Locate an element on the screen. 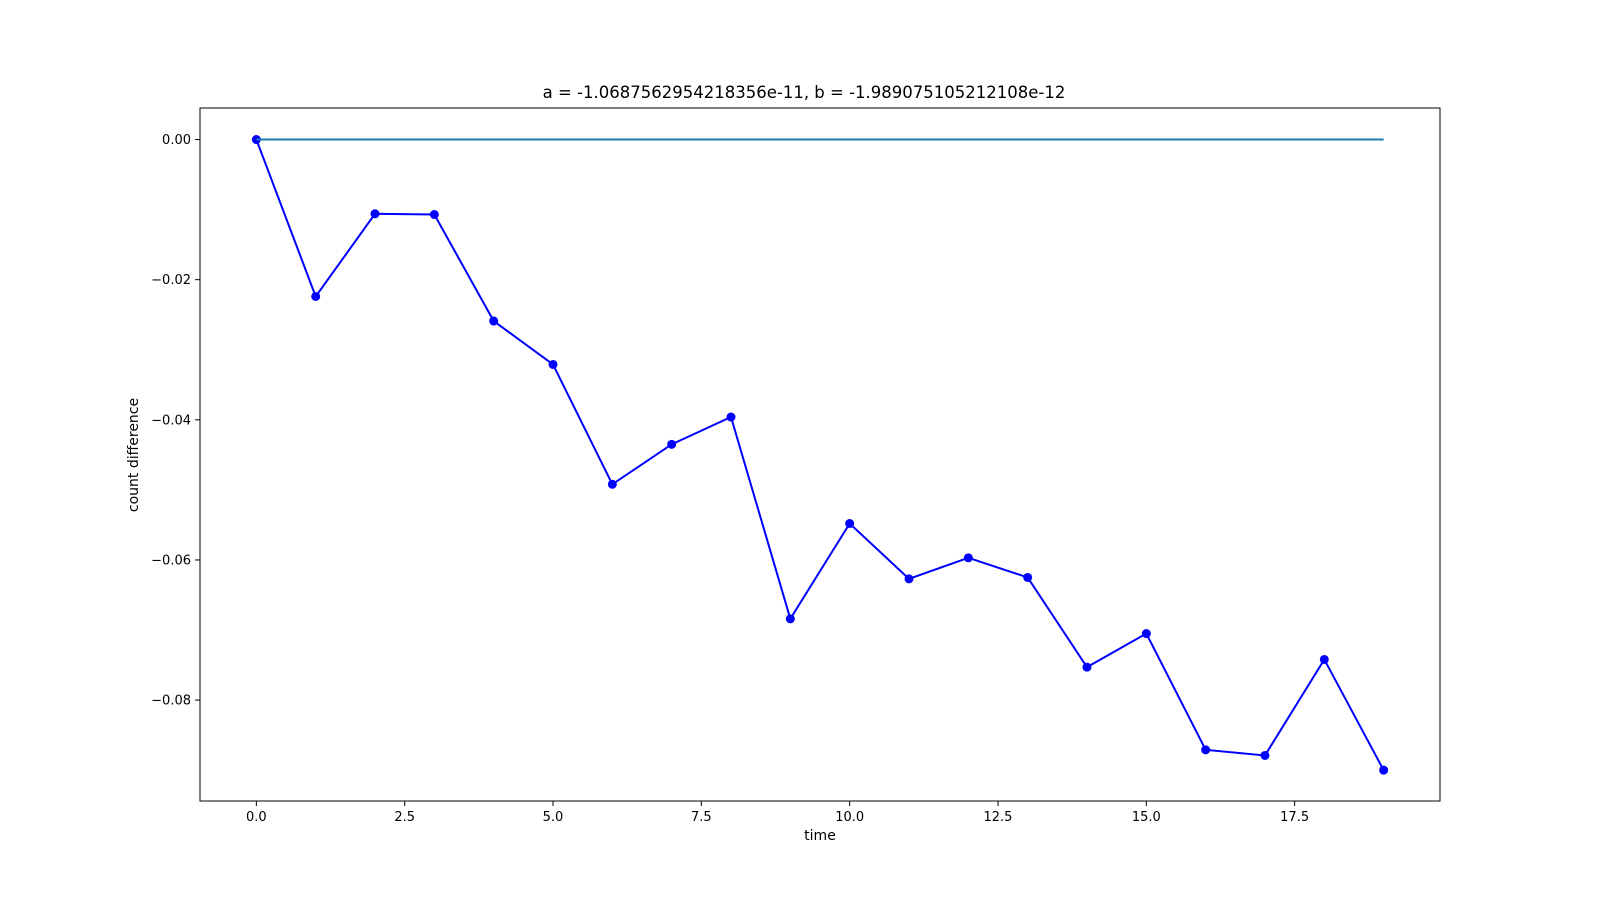 The width and height of the screenshot is (1600, 900). y-tick-label: −0.06 is located at coordinates (171, 560).